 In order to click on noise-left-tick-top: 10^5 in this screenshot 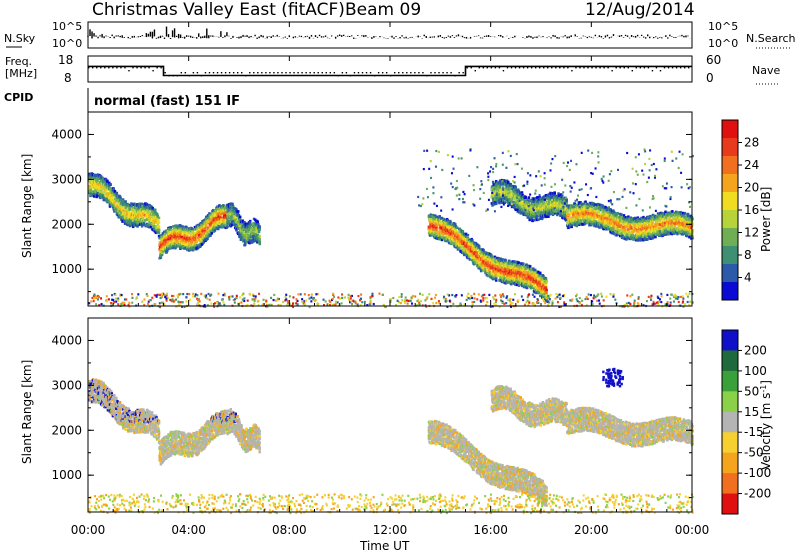, I will do `click(67, 26)`.